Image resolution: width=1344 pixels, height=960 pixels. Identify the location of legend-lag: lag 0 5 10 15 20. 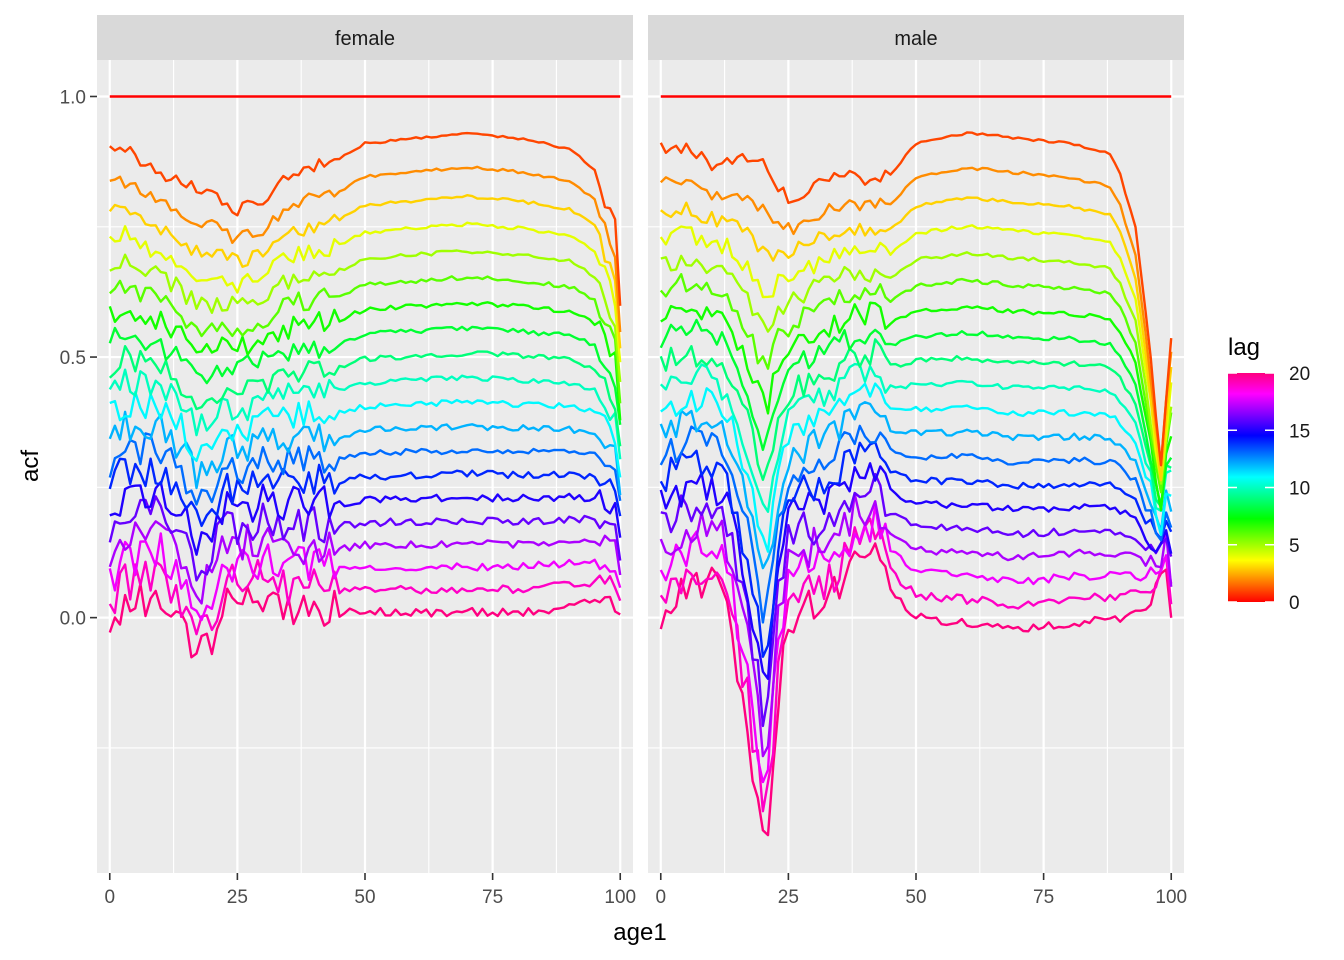
(1269, 474).